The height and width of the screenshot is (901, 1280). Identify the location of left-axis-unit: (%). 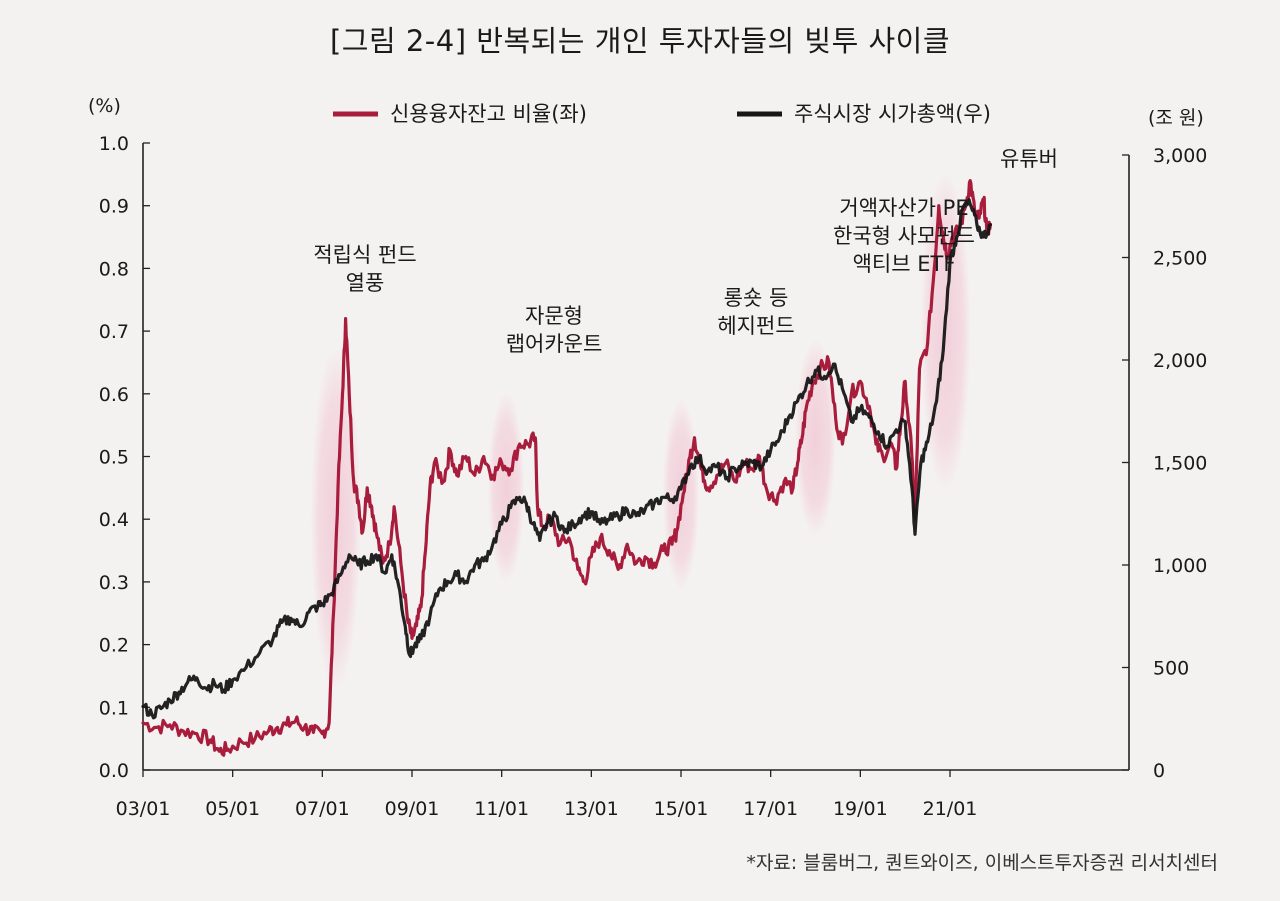
(104, 106).